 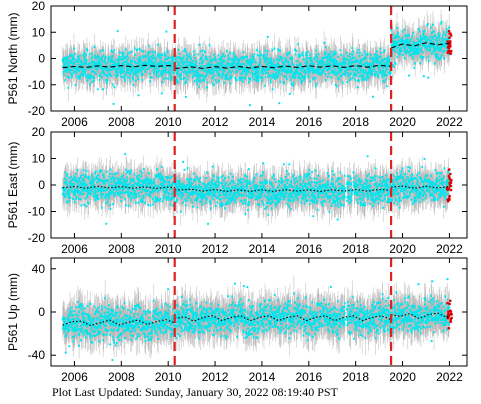 What do you see at coordinates (37, 238) in the screenshot?
I see `y-tick-label: -20` at bounding box center [37, 238].